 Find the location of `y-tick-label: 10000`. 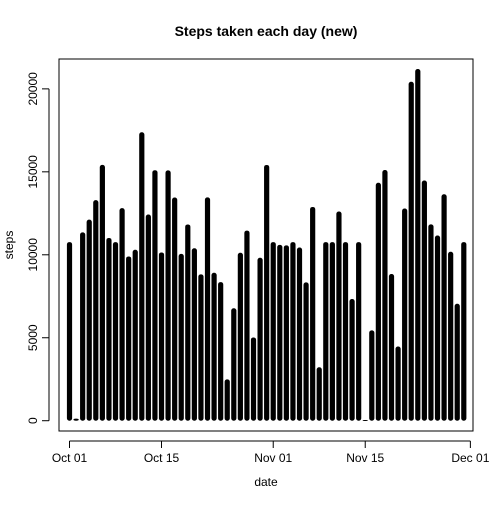

y-tick-label: 10000 is located at coordinates (33, 255).